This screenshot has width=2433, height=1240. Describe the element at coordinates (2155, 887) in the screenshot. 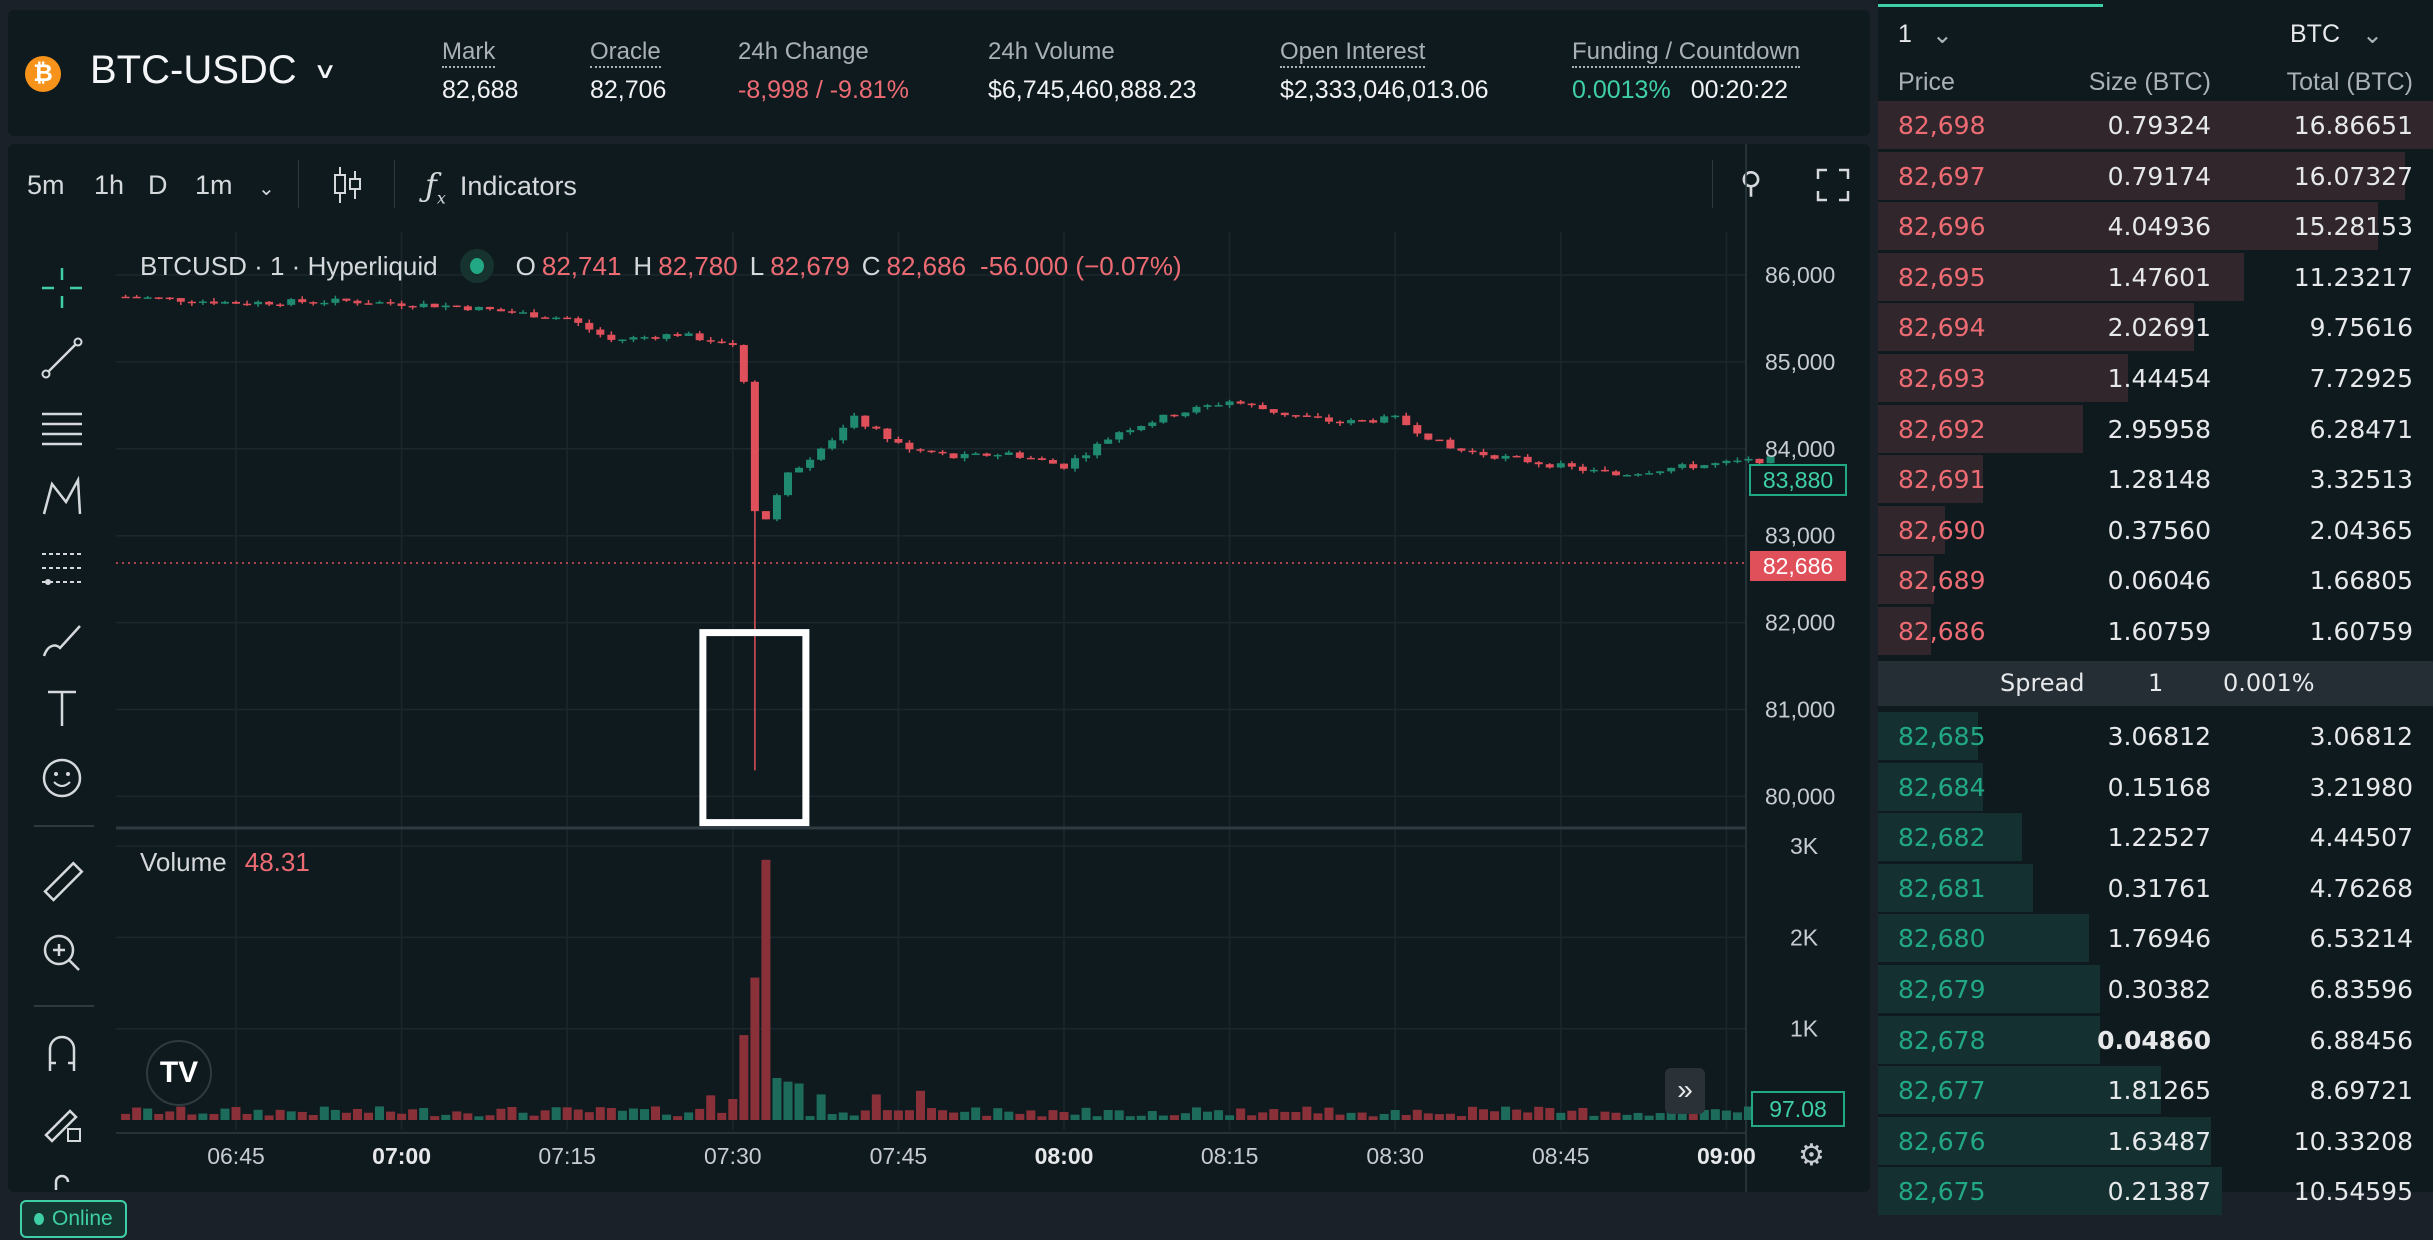

I see `orderbook-bid-row: 82,681 0.31761 4.76268` at that location.